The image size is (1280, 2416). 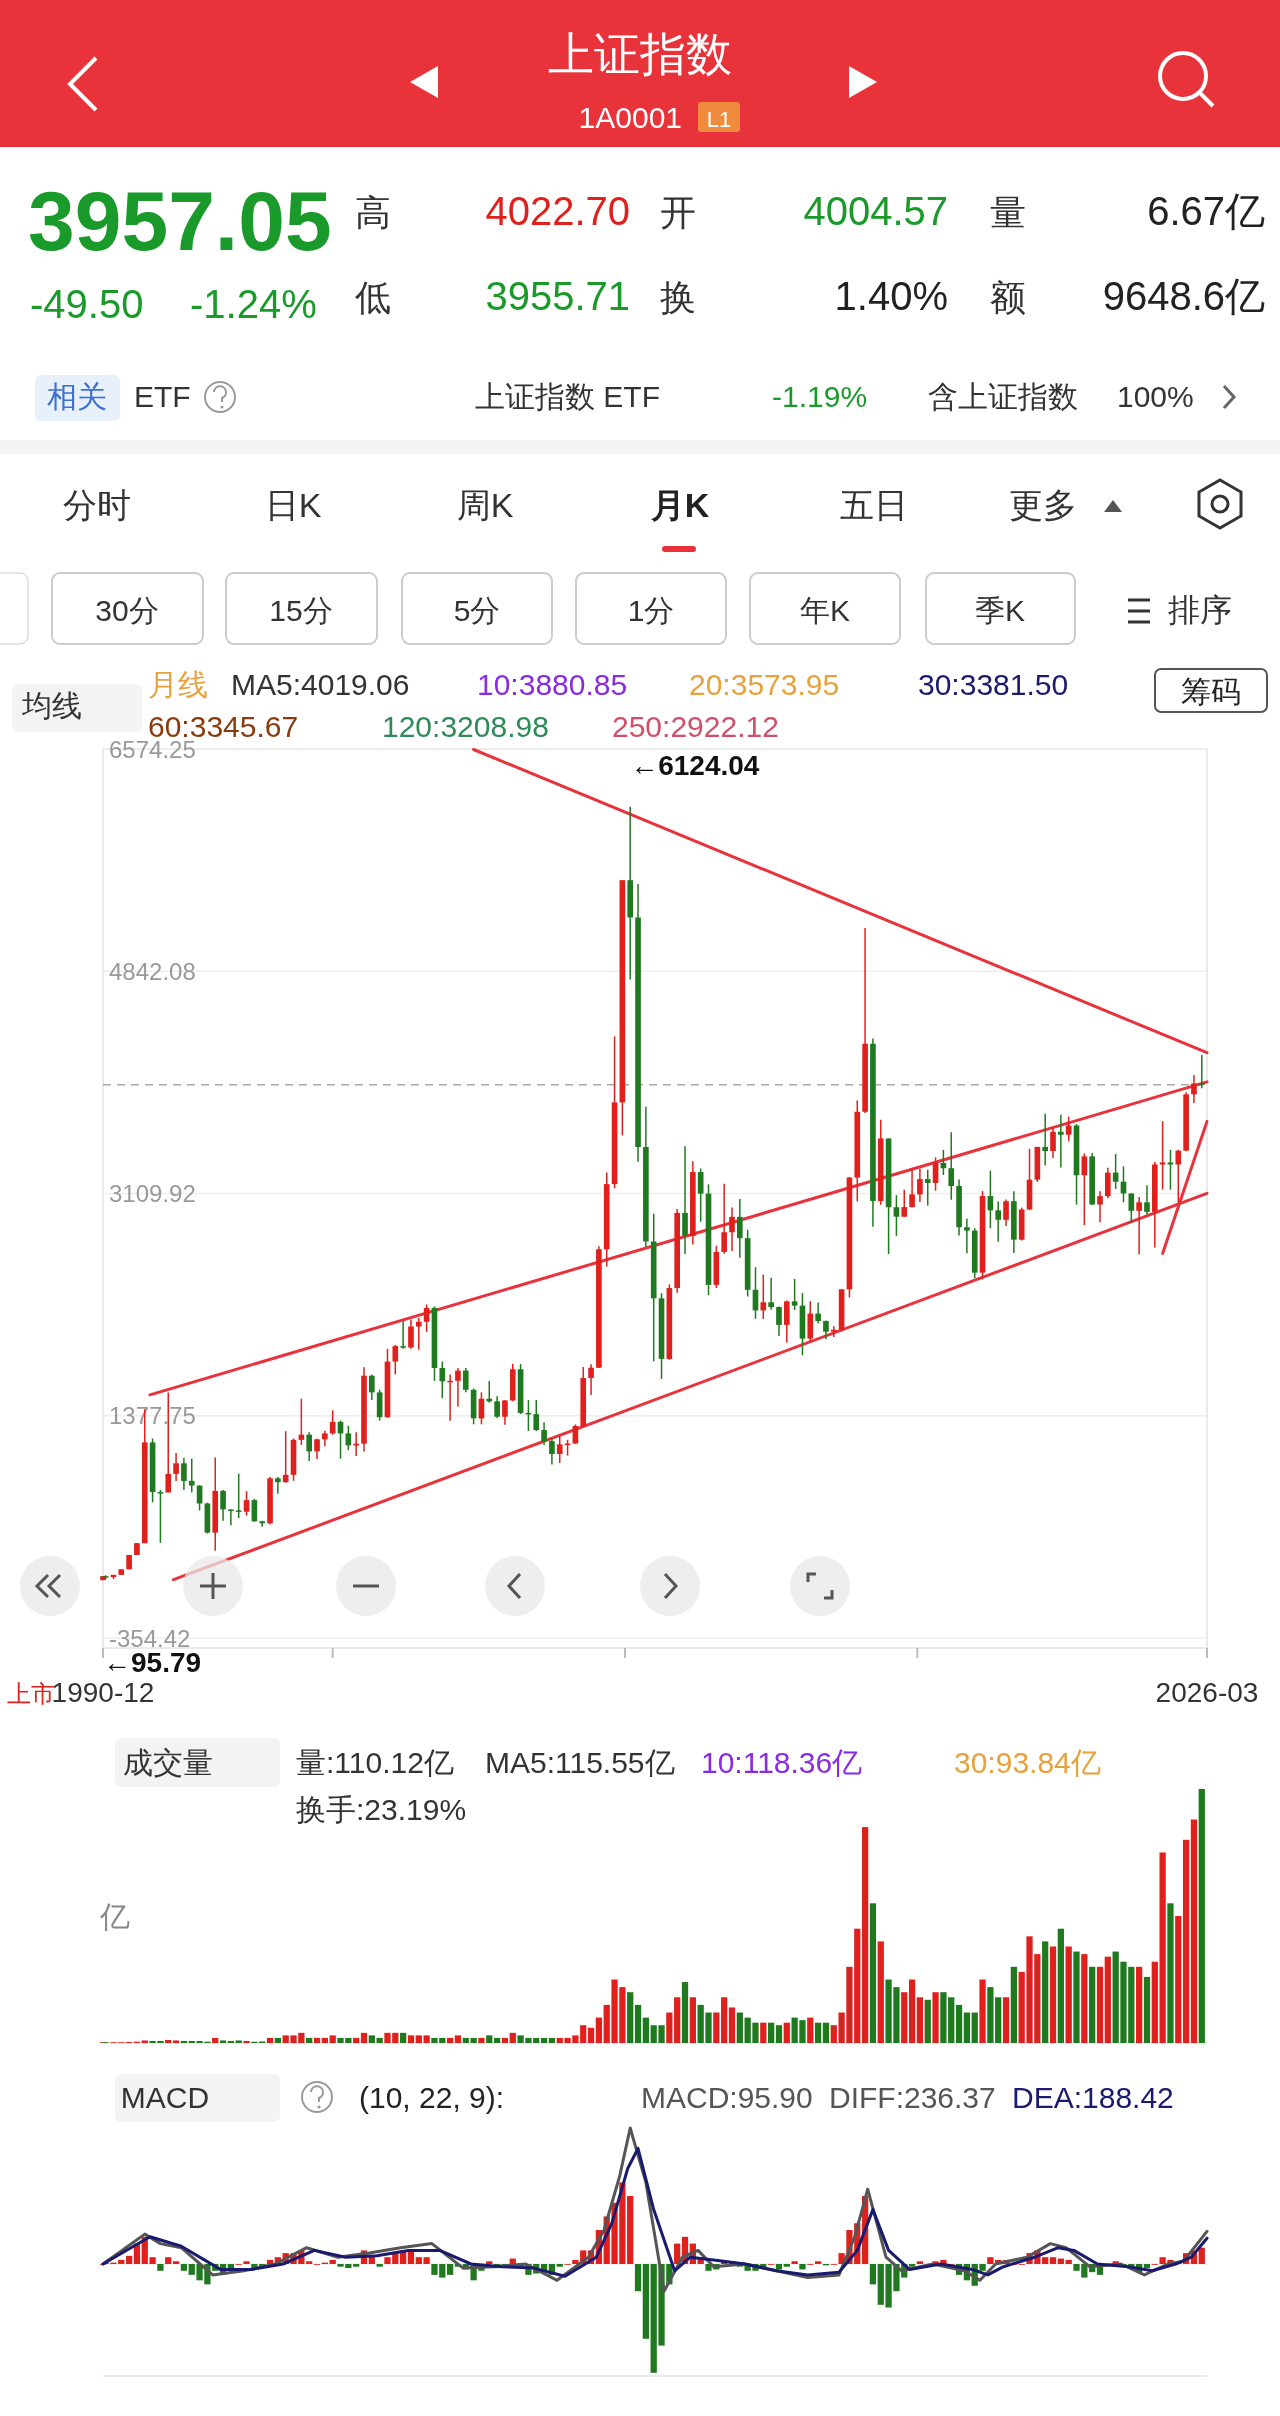 What do you see at coordinates (293, 505) in the screenshot?
I see `text: 日K` at bounding box center [293, 505].